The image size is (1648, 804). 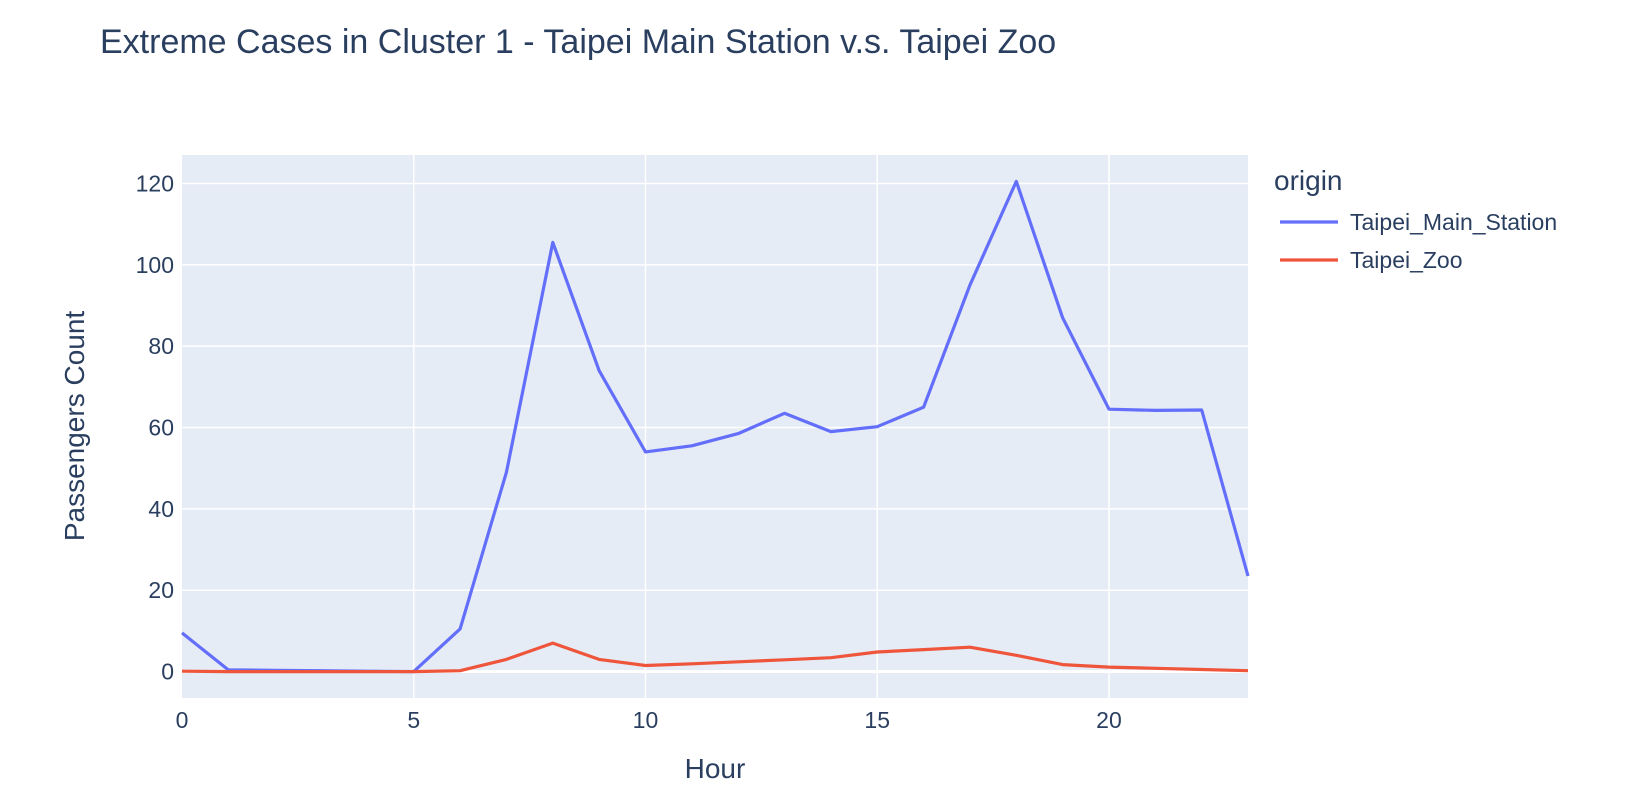 I want to click on legend-title: origin, so click(x=1308, y=180).